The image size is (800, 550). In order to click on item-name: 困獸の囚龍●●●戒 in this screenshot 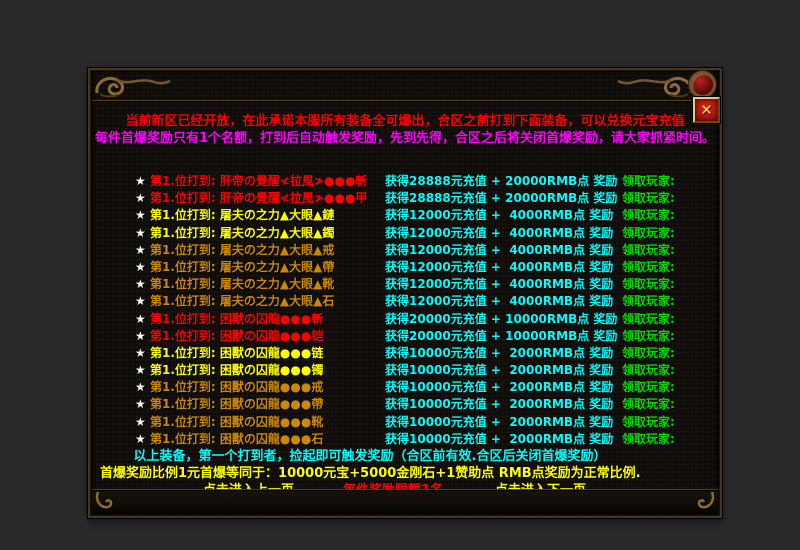, I will do `click(271, 387)`.